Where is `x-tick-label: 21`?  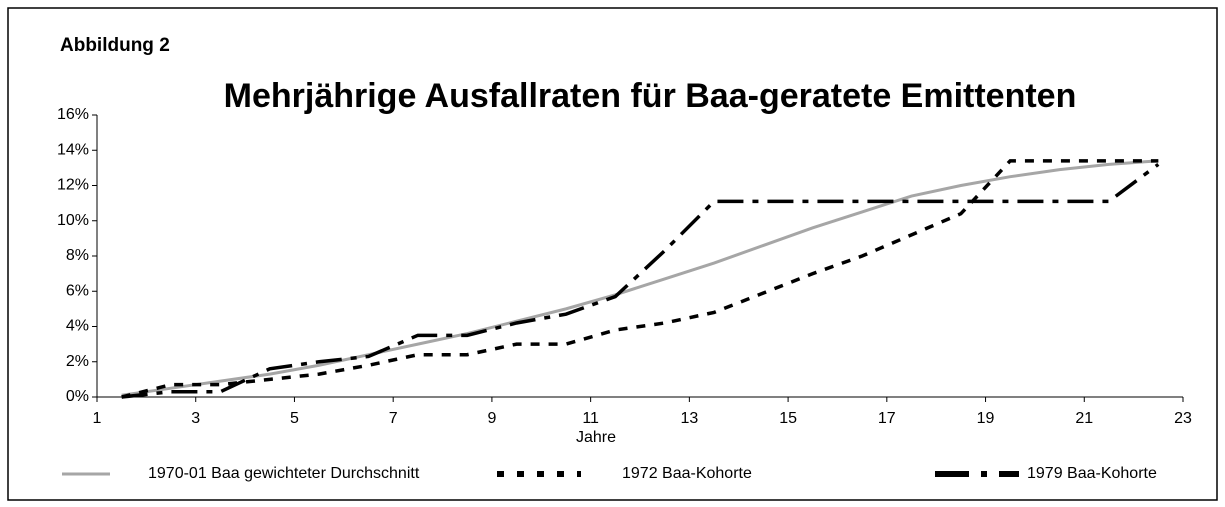 x-tick-label: 21 is located at coordinates (1084, 418).